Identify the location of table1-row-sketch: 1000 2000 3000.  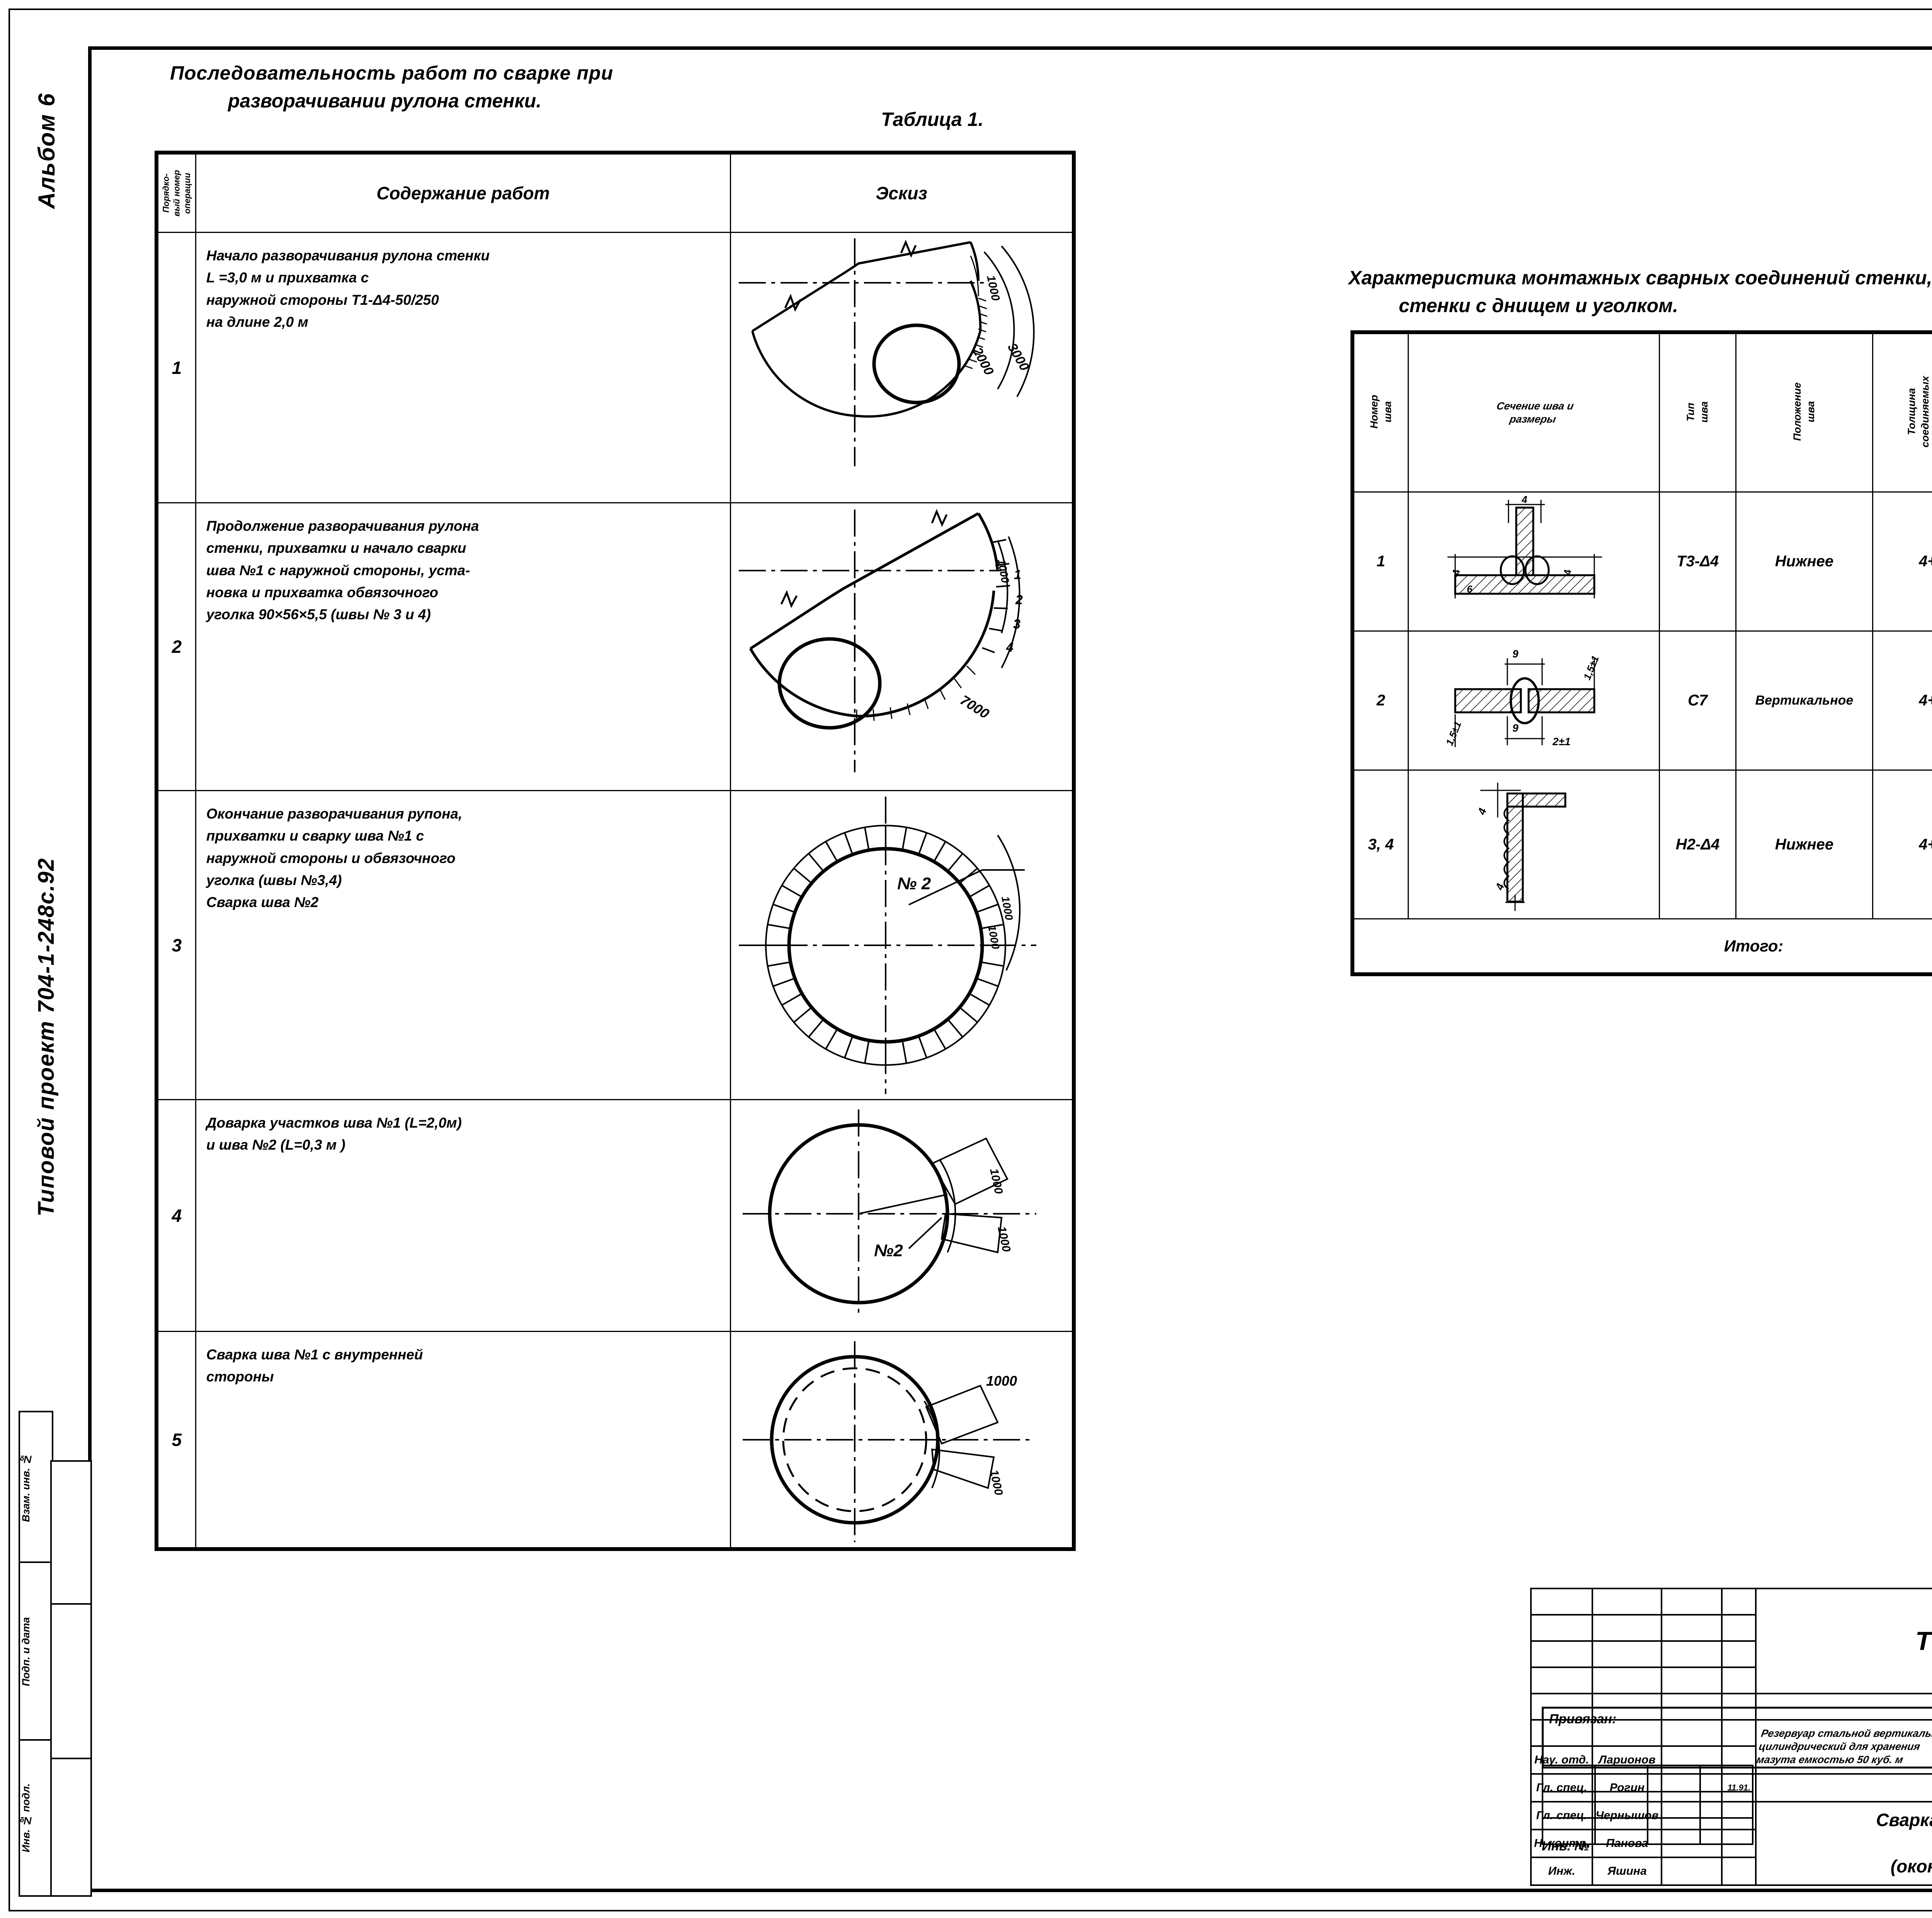
(901, 367).